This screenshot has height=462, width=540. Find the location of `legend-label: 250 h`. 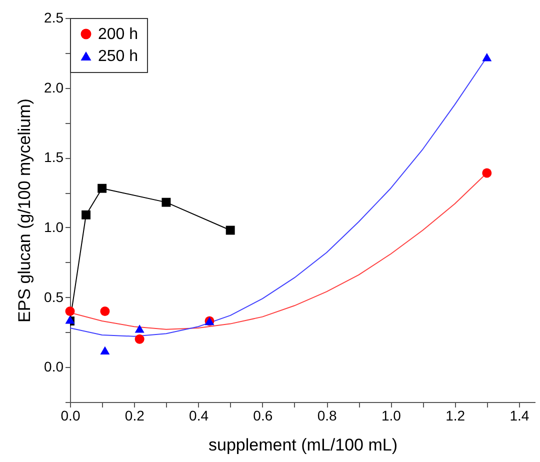

legend-label: 250 h is located at coordinates (118, 56).